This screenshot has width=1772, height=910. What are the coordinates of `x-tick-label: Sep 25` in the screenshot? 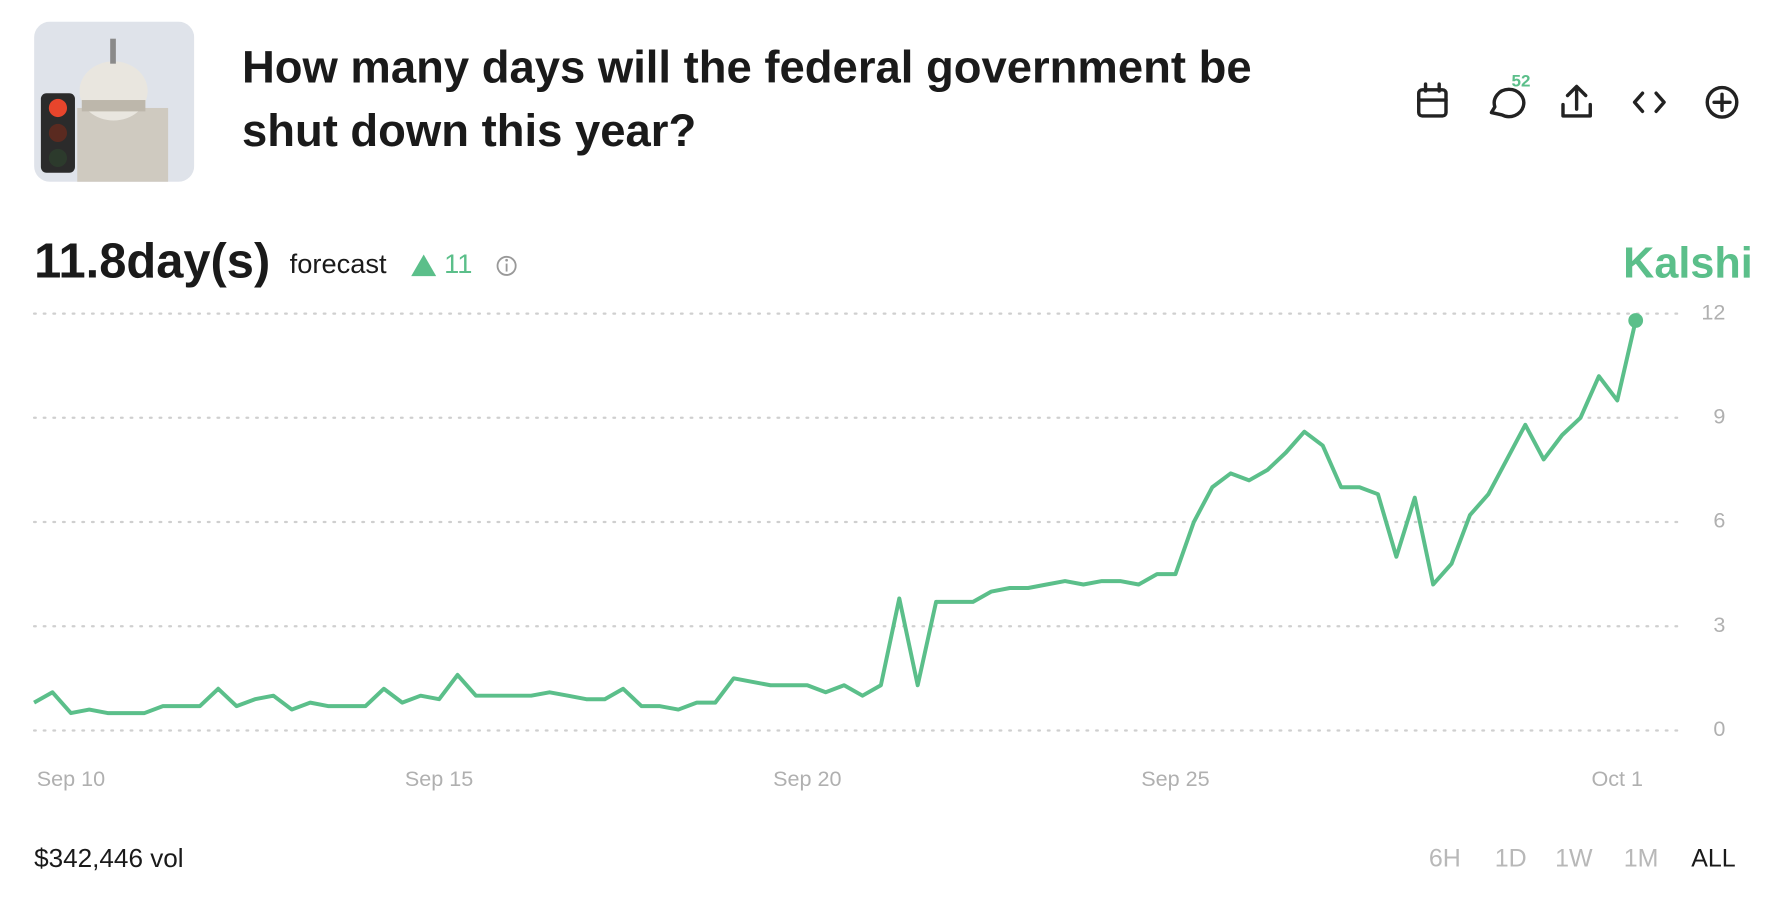 It's located at (1175, 778).